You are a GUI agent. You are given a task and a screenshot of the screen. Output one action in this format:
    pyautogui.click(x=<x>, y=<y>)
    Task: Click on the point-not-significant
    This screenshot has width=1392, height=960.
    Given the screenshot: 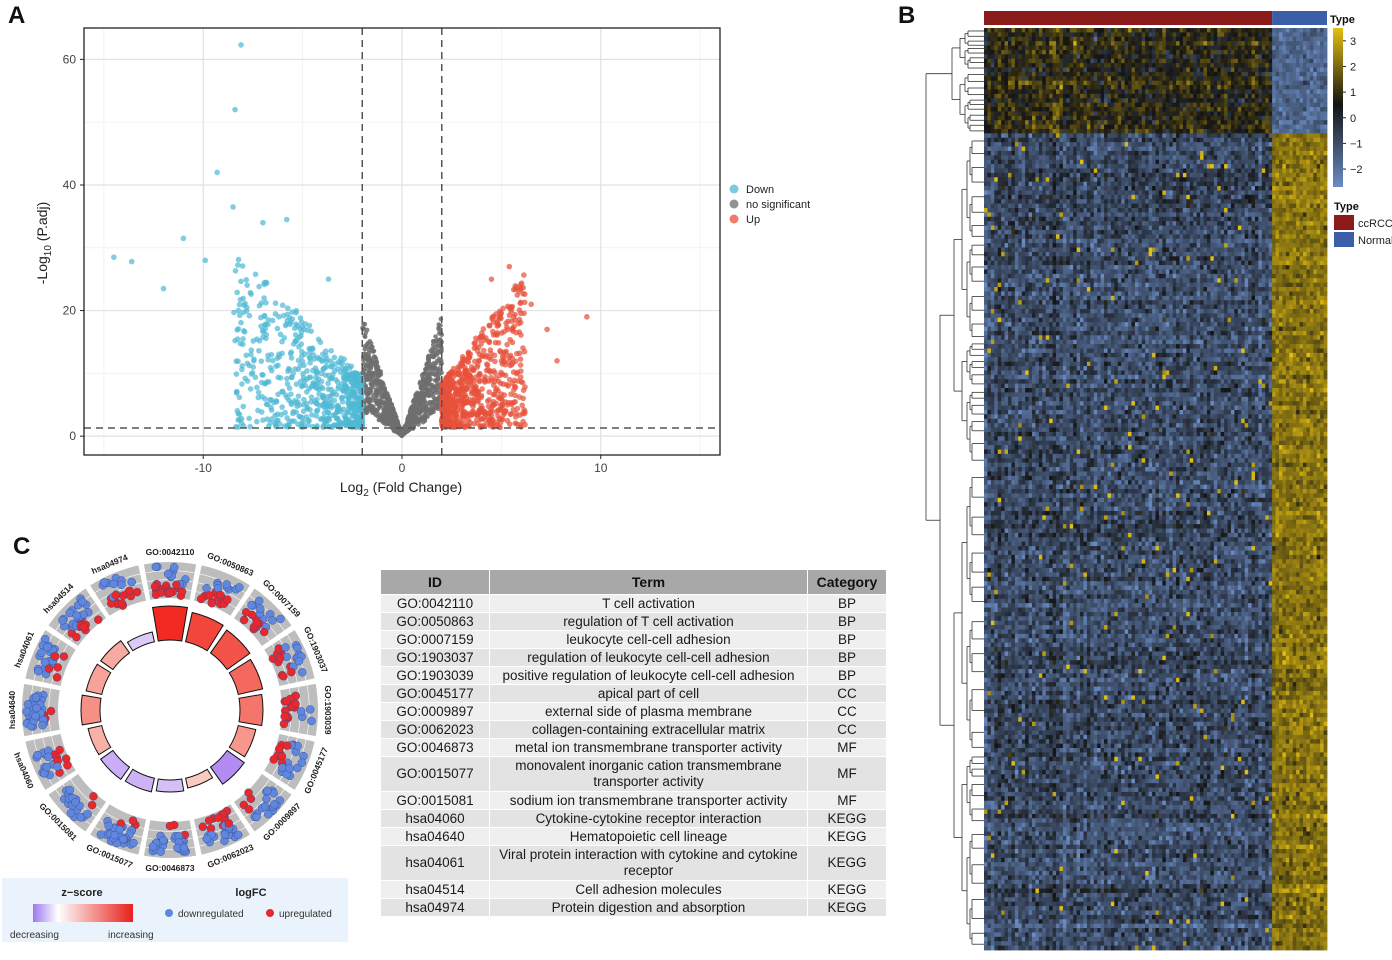 What is the action you would take?
    pyautogui.click(x=384, y=405)
    